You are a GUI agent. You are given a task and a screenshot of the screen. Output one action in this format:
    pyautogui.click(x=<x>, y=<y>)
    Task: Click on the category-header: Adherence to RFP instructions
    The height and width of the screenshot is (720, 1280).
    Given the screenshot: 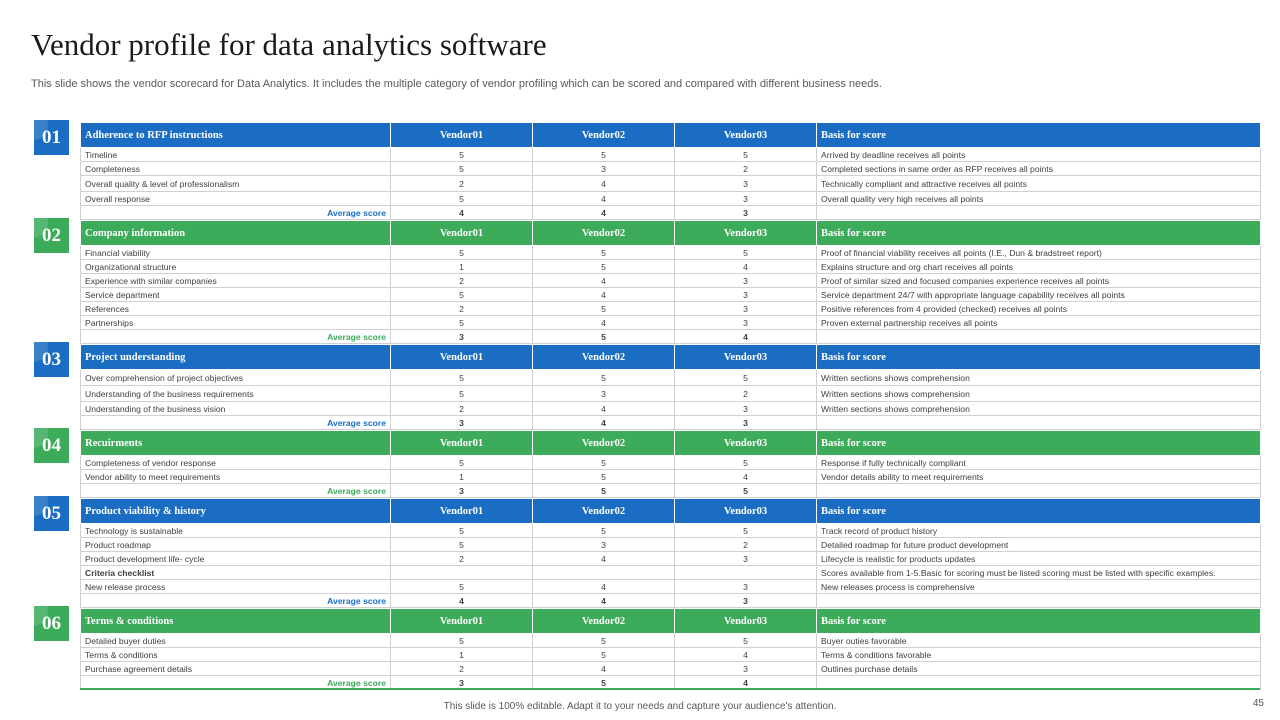 What is the action you would take?
    pyautogui.click(x=235, y=135)
    